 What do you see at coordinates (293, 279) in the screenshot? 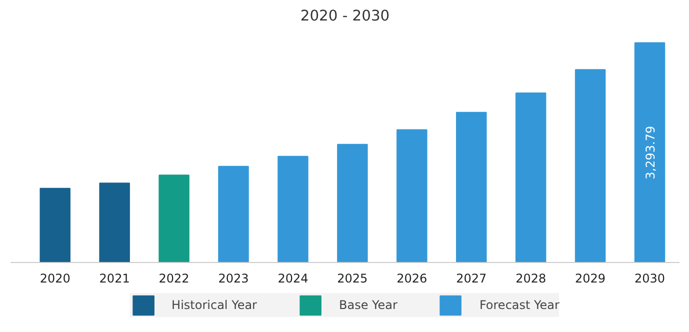
I see `x-tick-label: 2024` at bounding box center [293, 279].